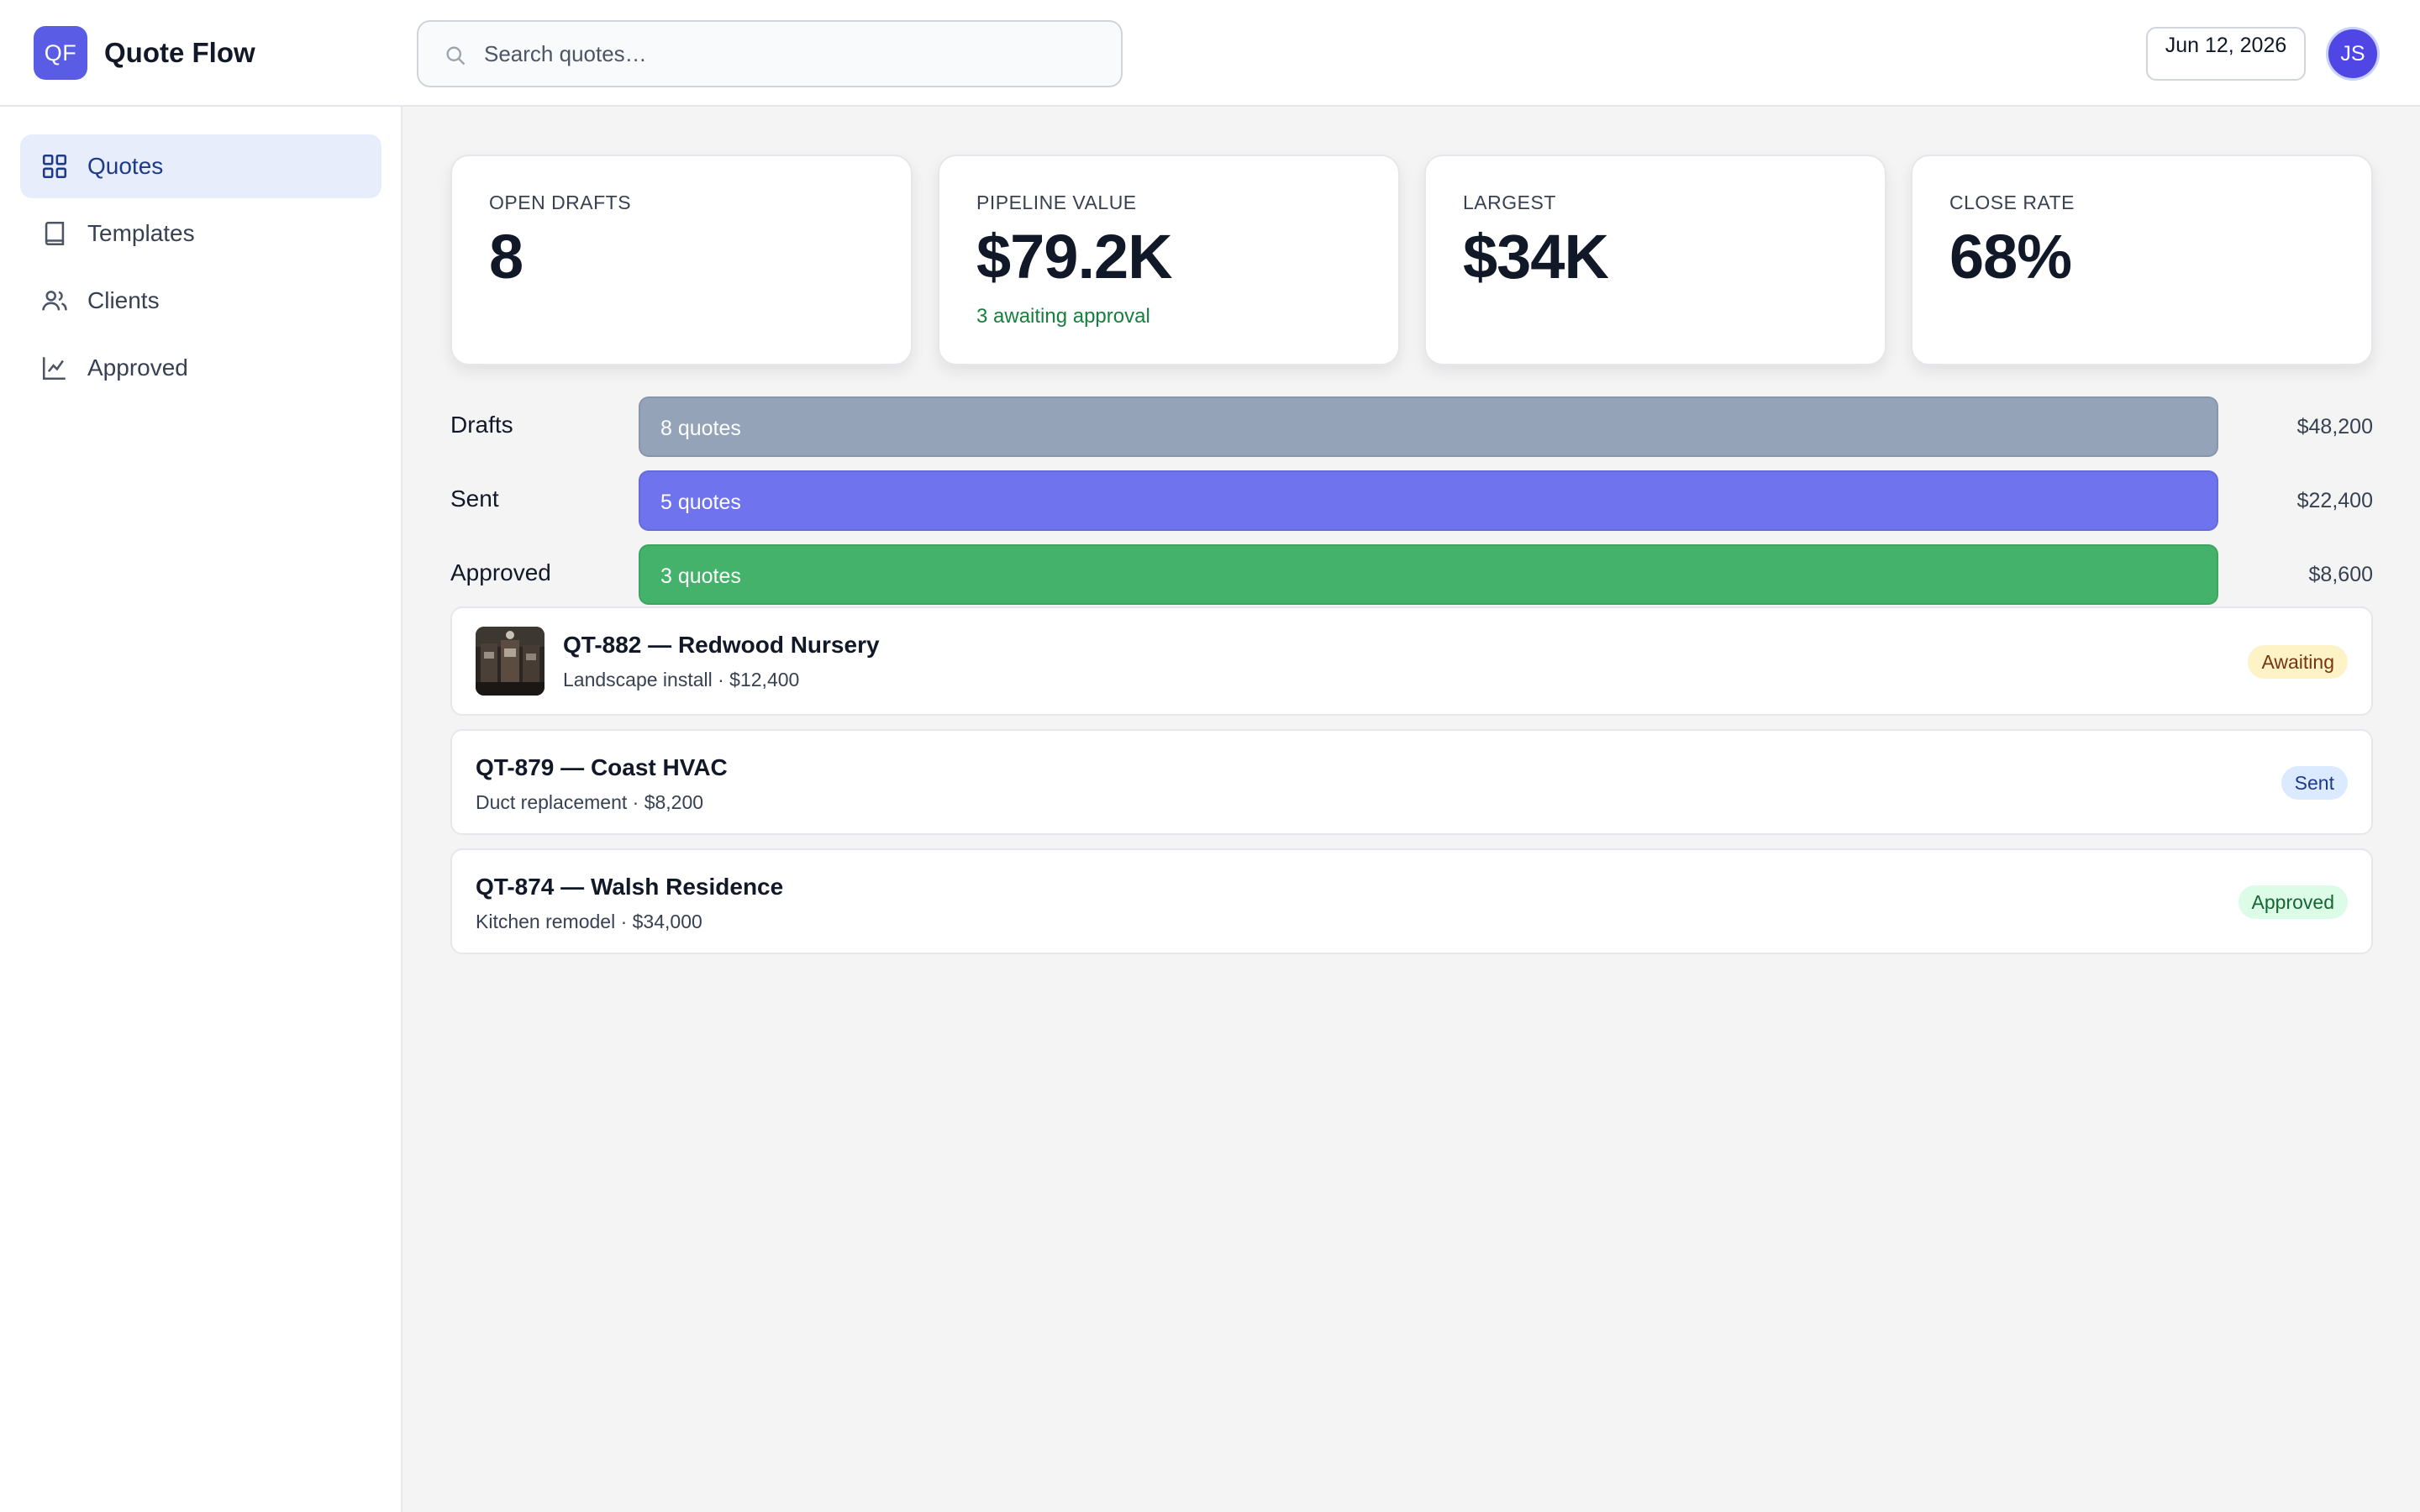  I want to click on stat-card-largest: LARGEST $34K, so click(1655, 260).